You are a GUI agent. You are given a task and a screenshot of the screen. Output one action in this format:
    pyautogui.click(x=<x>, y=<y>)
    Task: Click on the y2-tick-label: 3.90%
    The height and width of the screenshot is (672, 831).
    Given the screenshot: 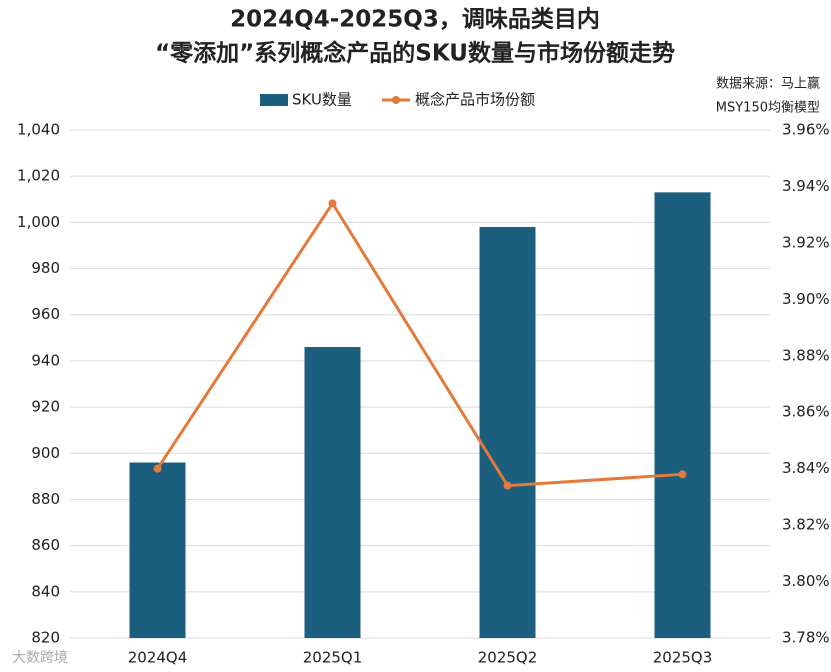 What is the action you would take?
    pyautogui.click(x=806, y=299)
    